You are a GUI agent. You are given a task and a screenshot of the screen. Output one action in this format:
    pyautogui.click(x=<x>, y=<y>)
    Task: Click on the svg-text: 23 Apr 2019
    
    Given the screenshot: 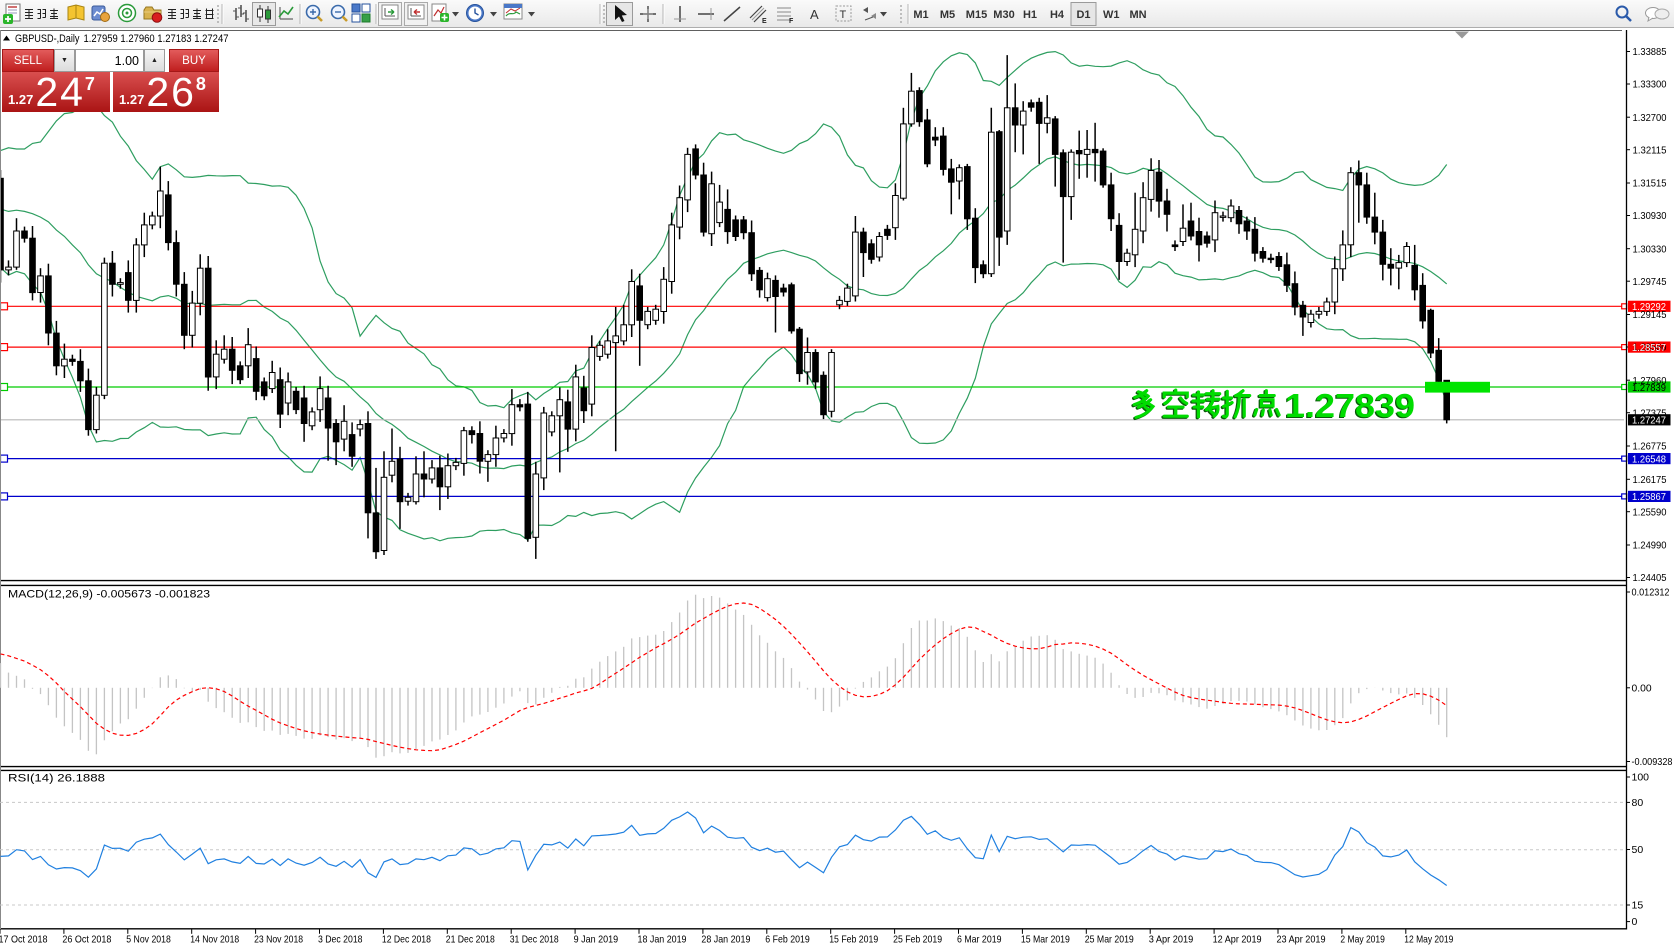 What is the action you would take?
    pyautogui.click(x=1301, y=940)
    